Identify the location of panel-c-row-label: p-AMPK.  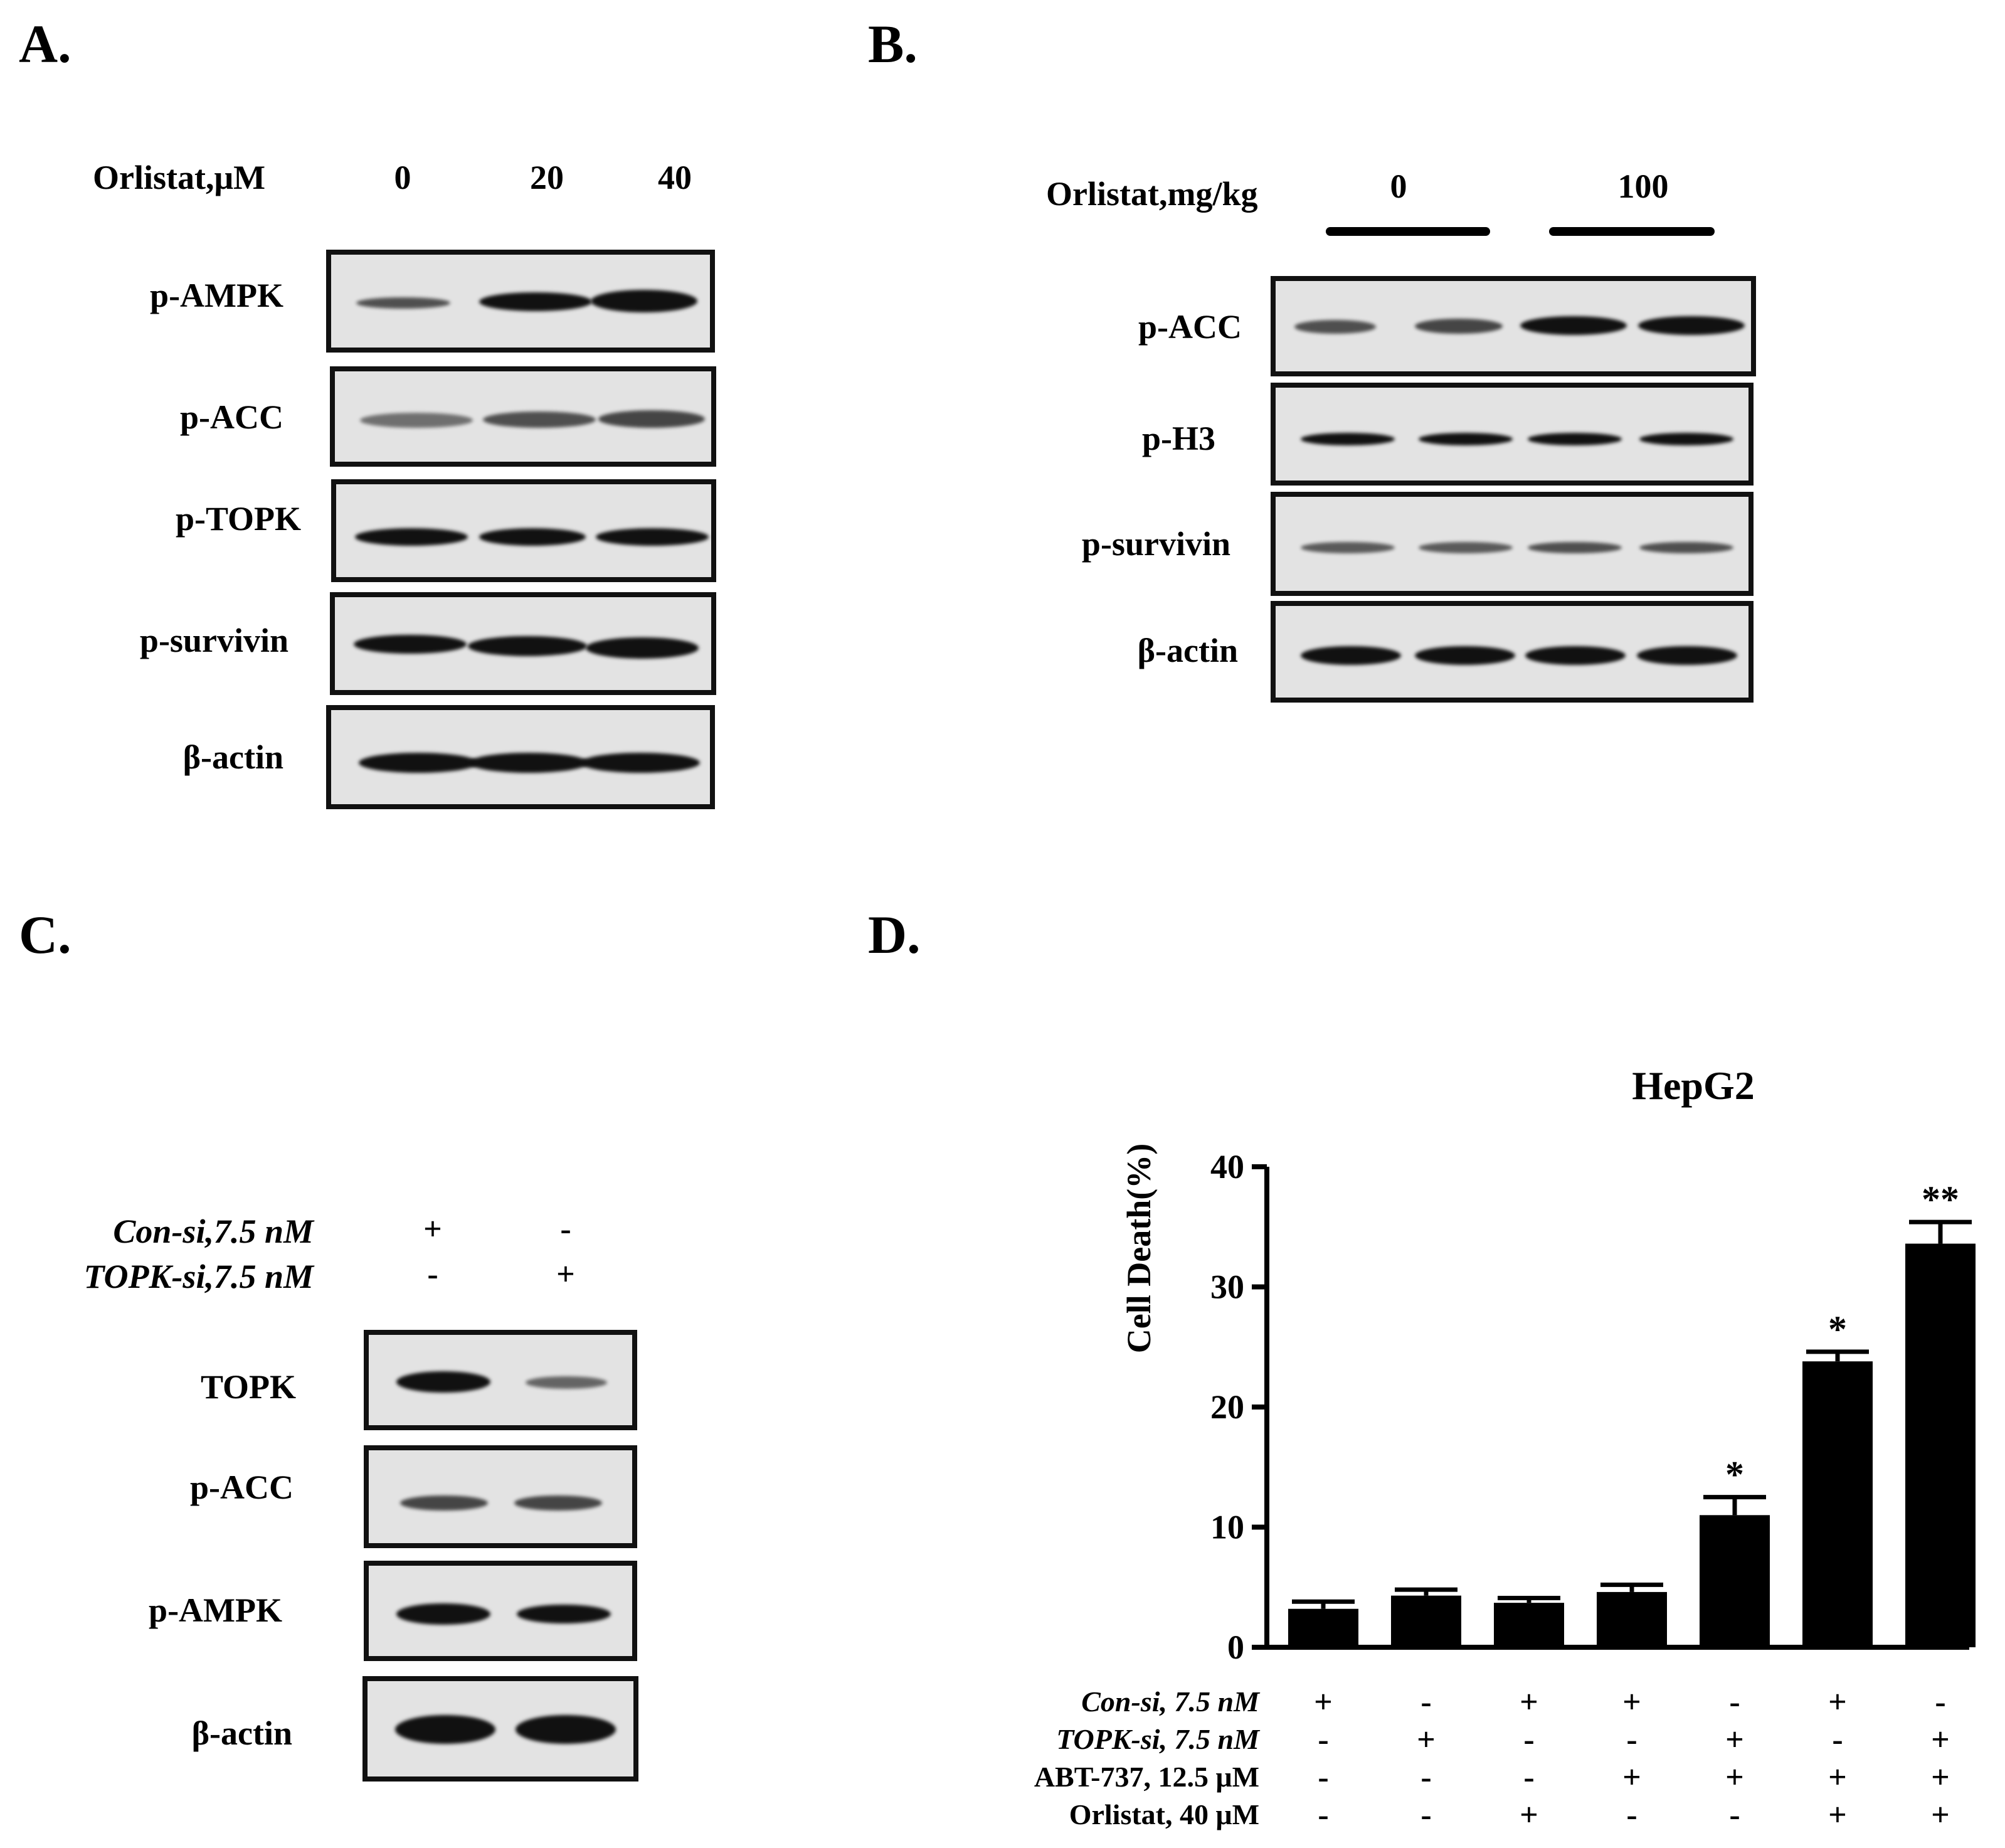
(215, 1610).